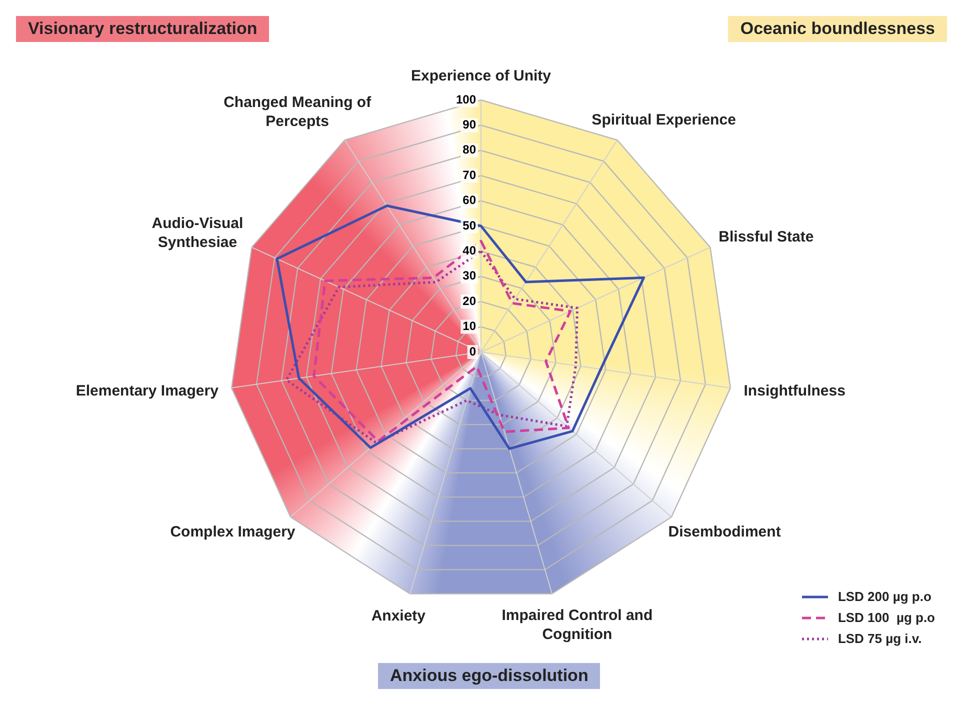 Image resolution: width=963 pixels, height=705 pixels. Describe the element at coordinates (664, 119) in the screenshot. I see `spoke-label: Spiritual Experience` at that location.